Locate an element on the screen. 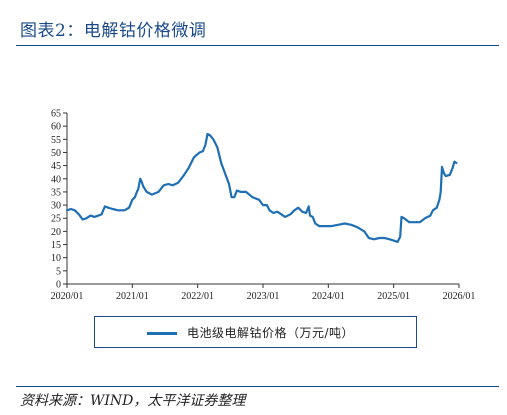 The width and height of the screenshot is (507, 415). y-tick-label: 30 is located at coordinates (56, 206).